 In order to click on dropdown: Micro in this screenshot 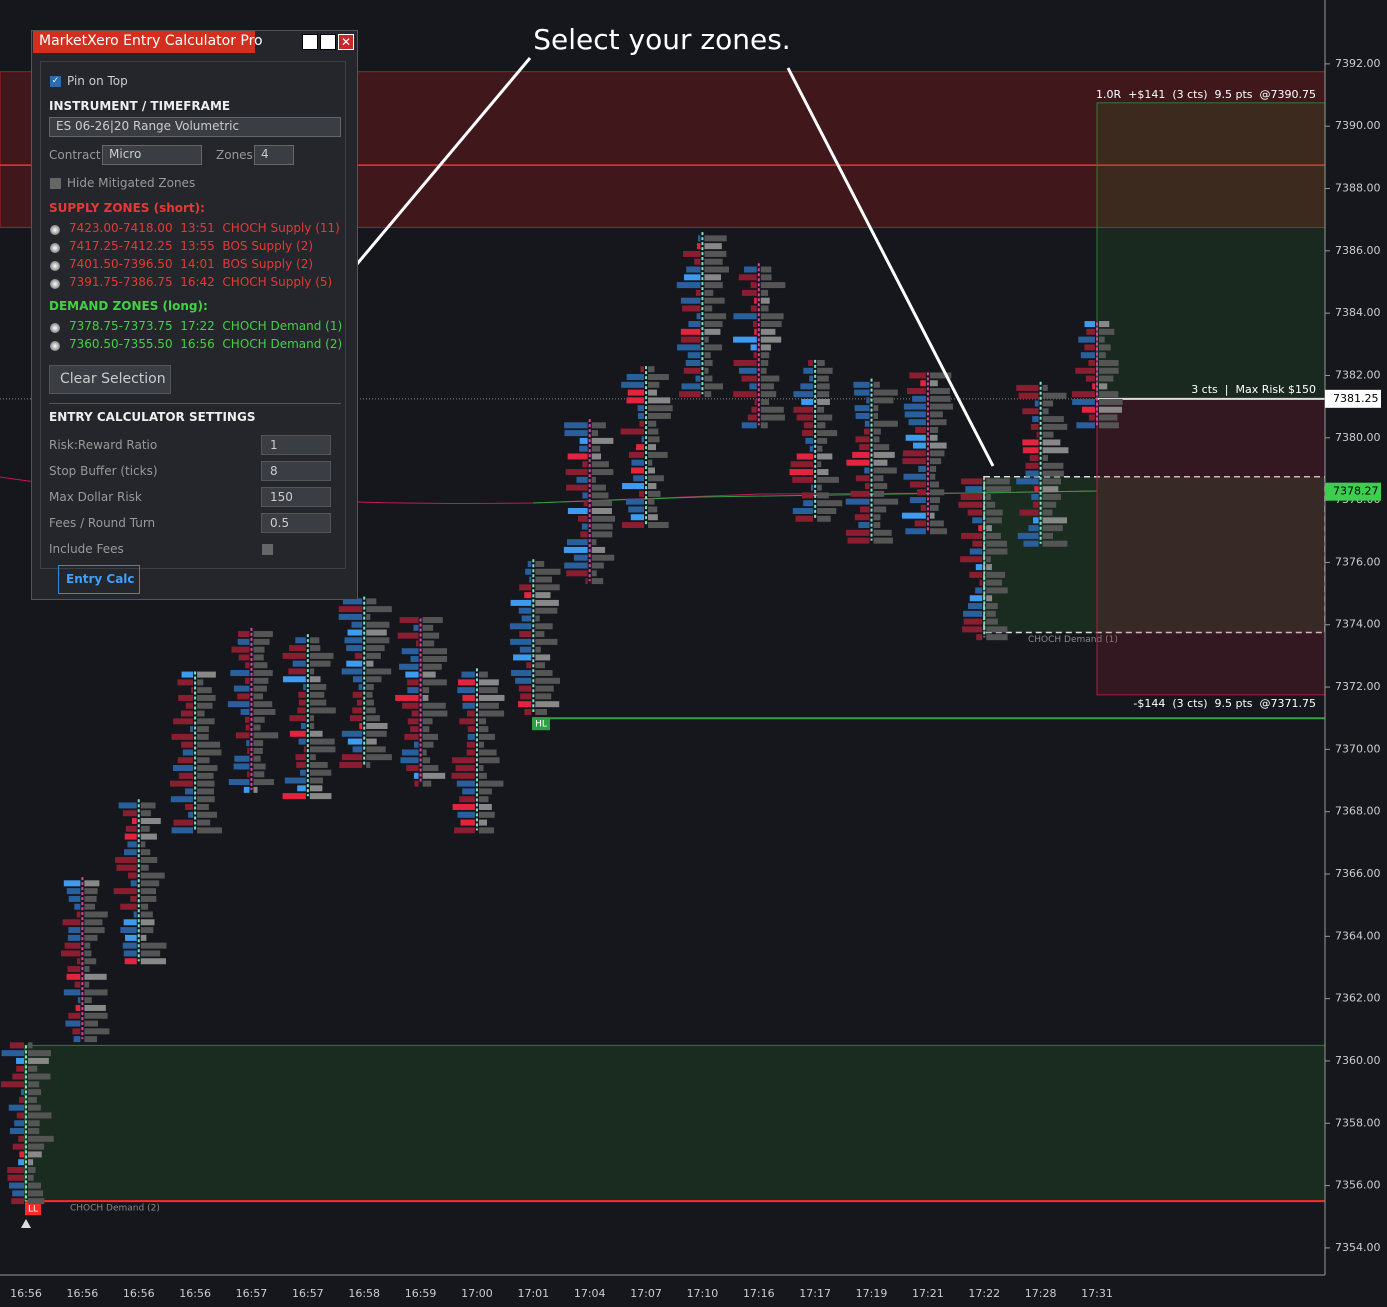, I will do `click(152, 155)`.